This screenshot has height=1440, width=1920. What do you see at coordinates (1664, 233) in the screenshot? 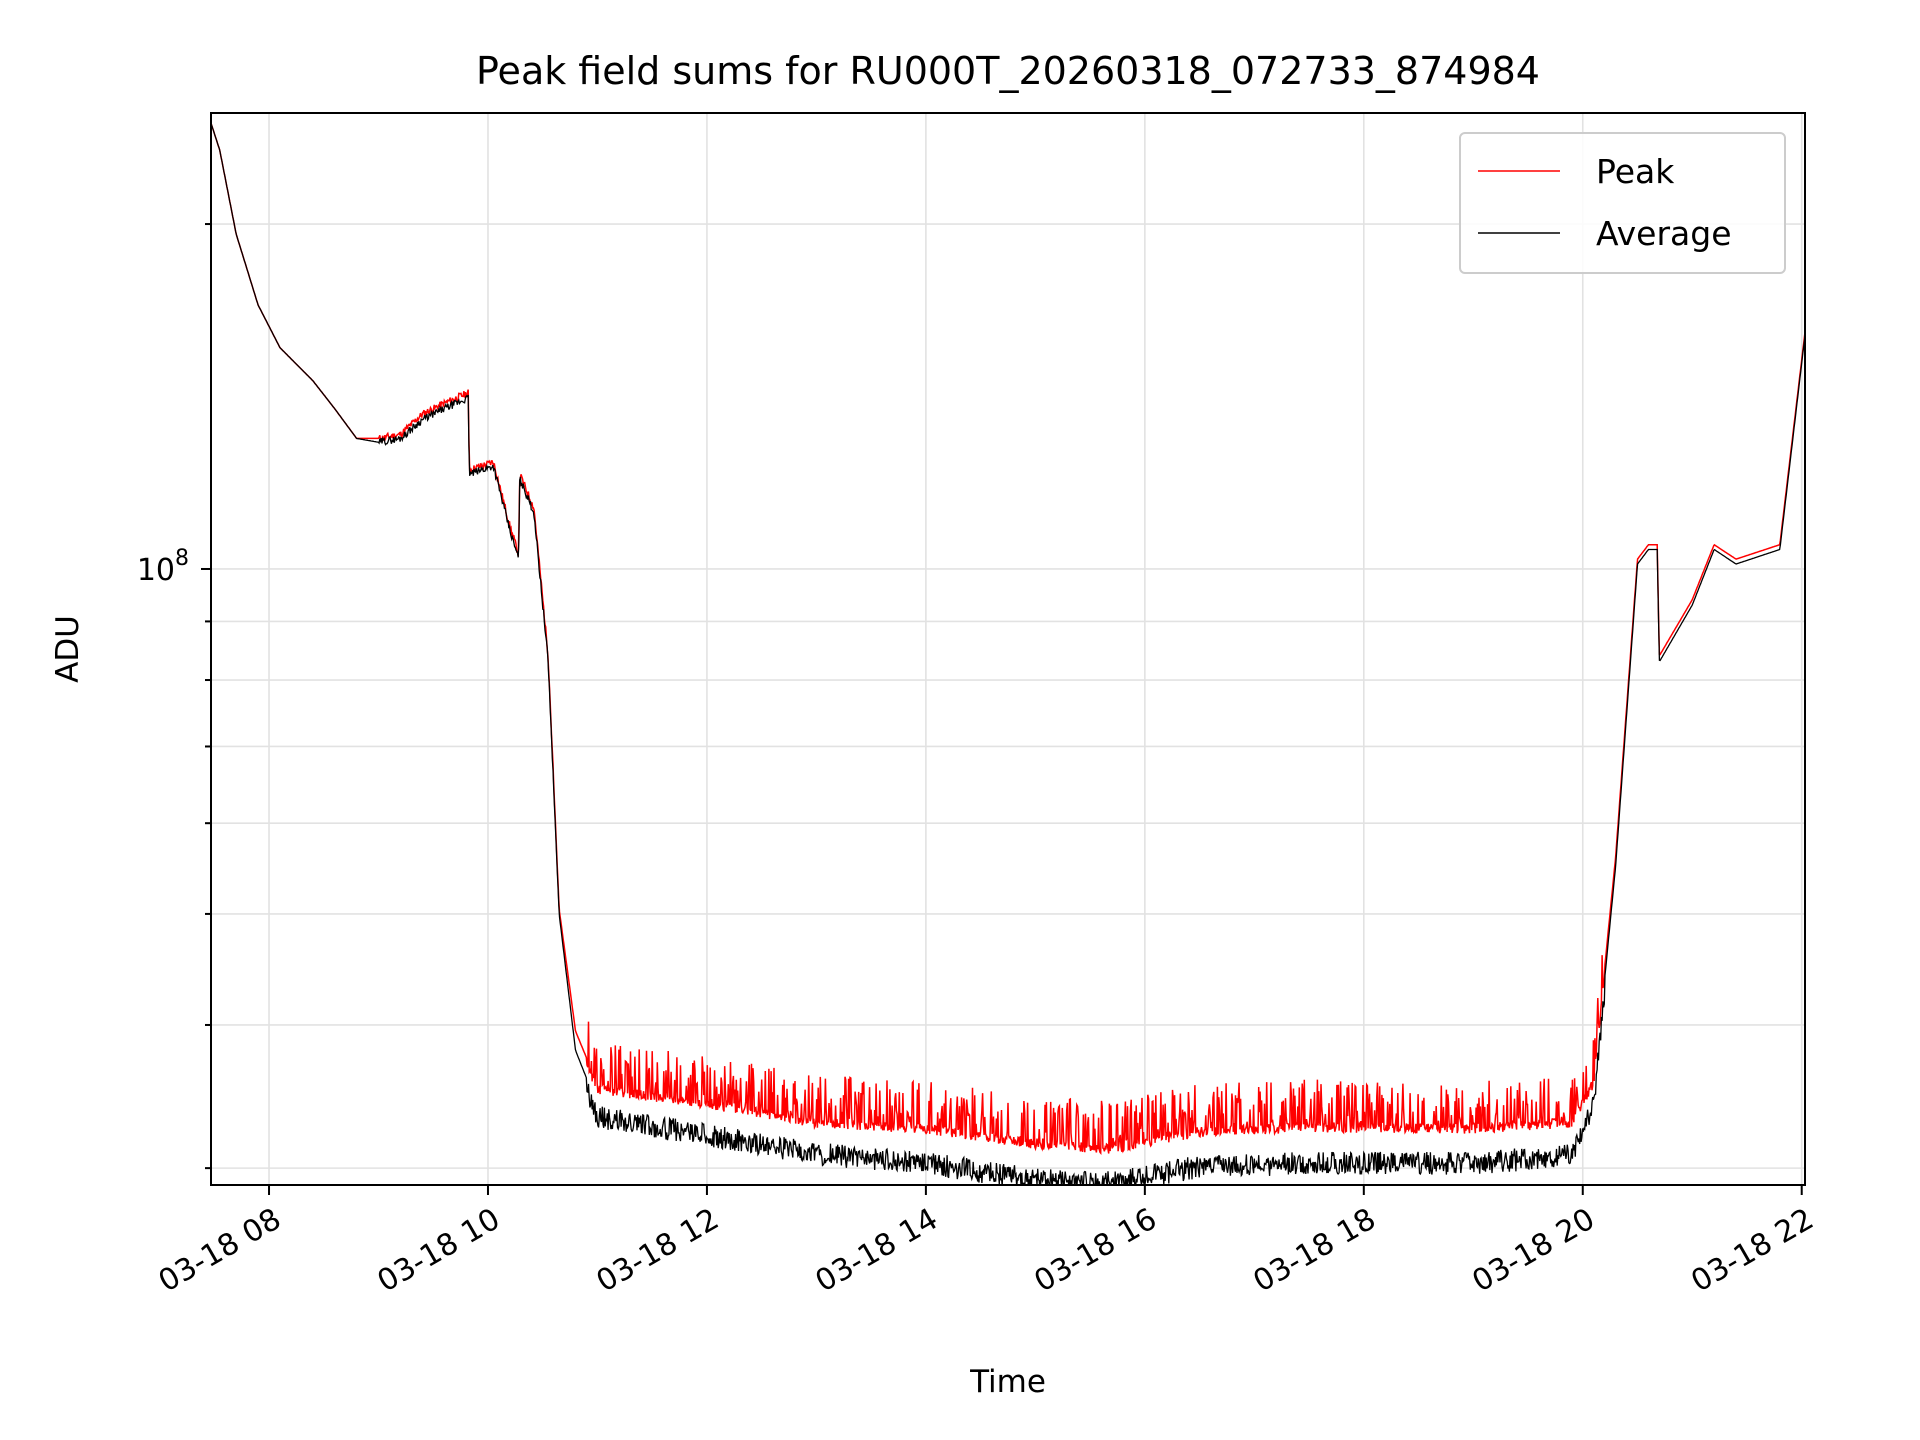
I see `legend-label-average: Average` at bounding box center [1664, 233].